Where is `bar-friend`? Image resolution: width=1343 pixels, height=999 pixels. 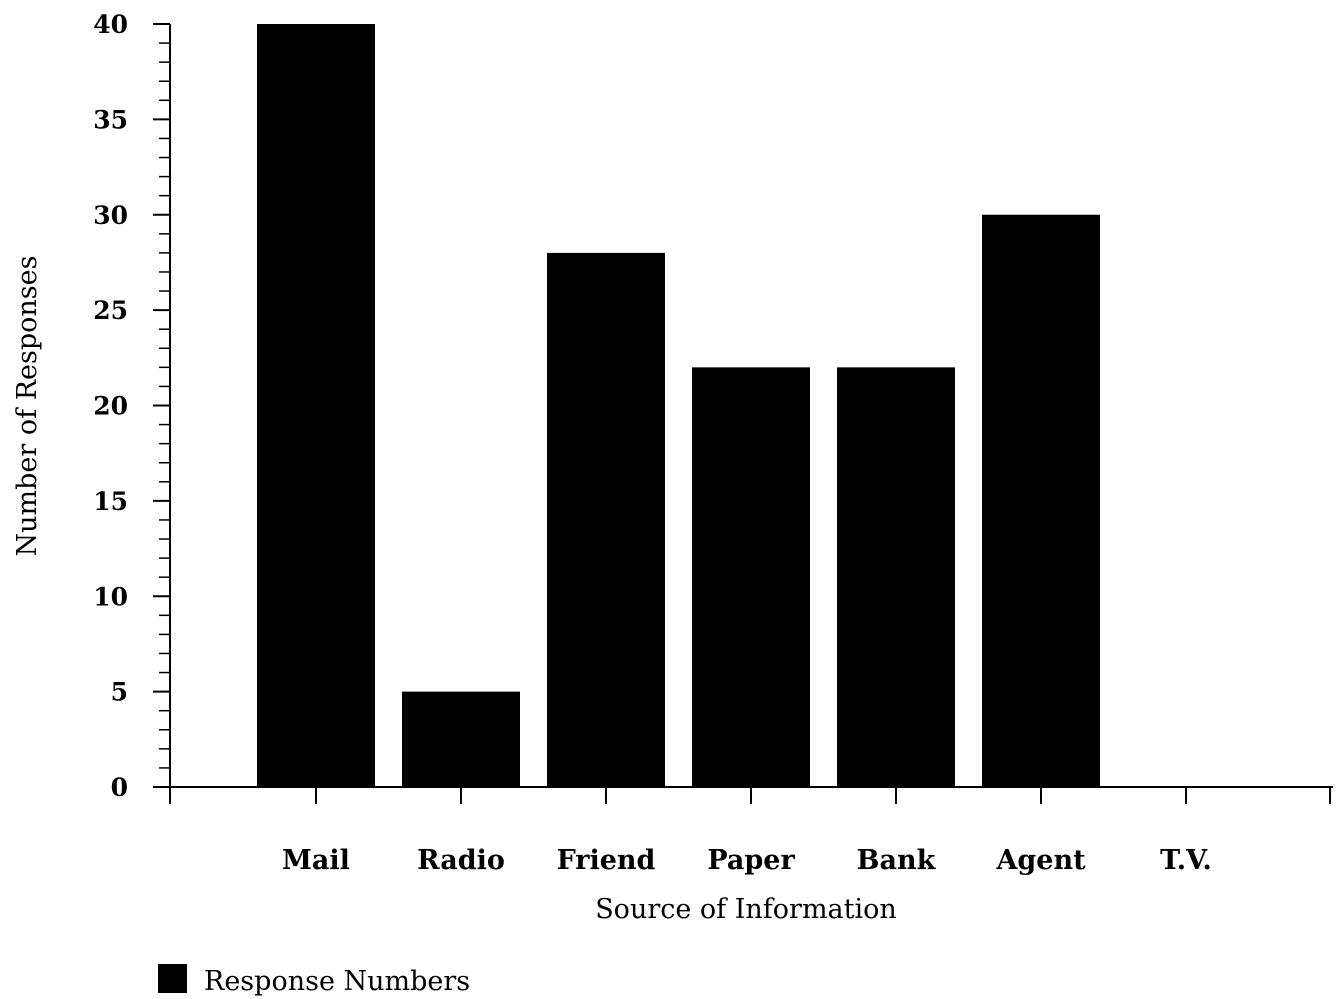
bar-friend is located at coordinates (606, 519).